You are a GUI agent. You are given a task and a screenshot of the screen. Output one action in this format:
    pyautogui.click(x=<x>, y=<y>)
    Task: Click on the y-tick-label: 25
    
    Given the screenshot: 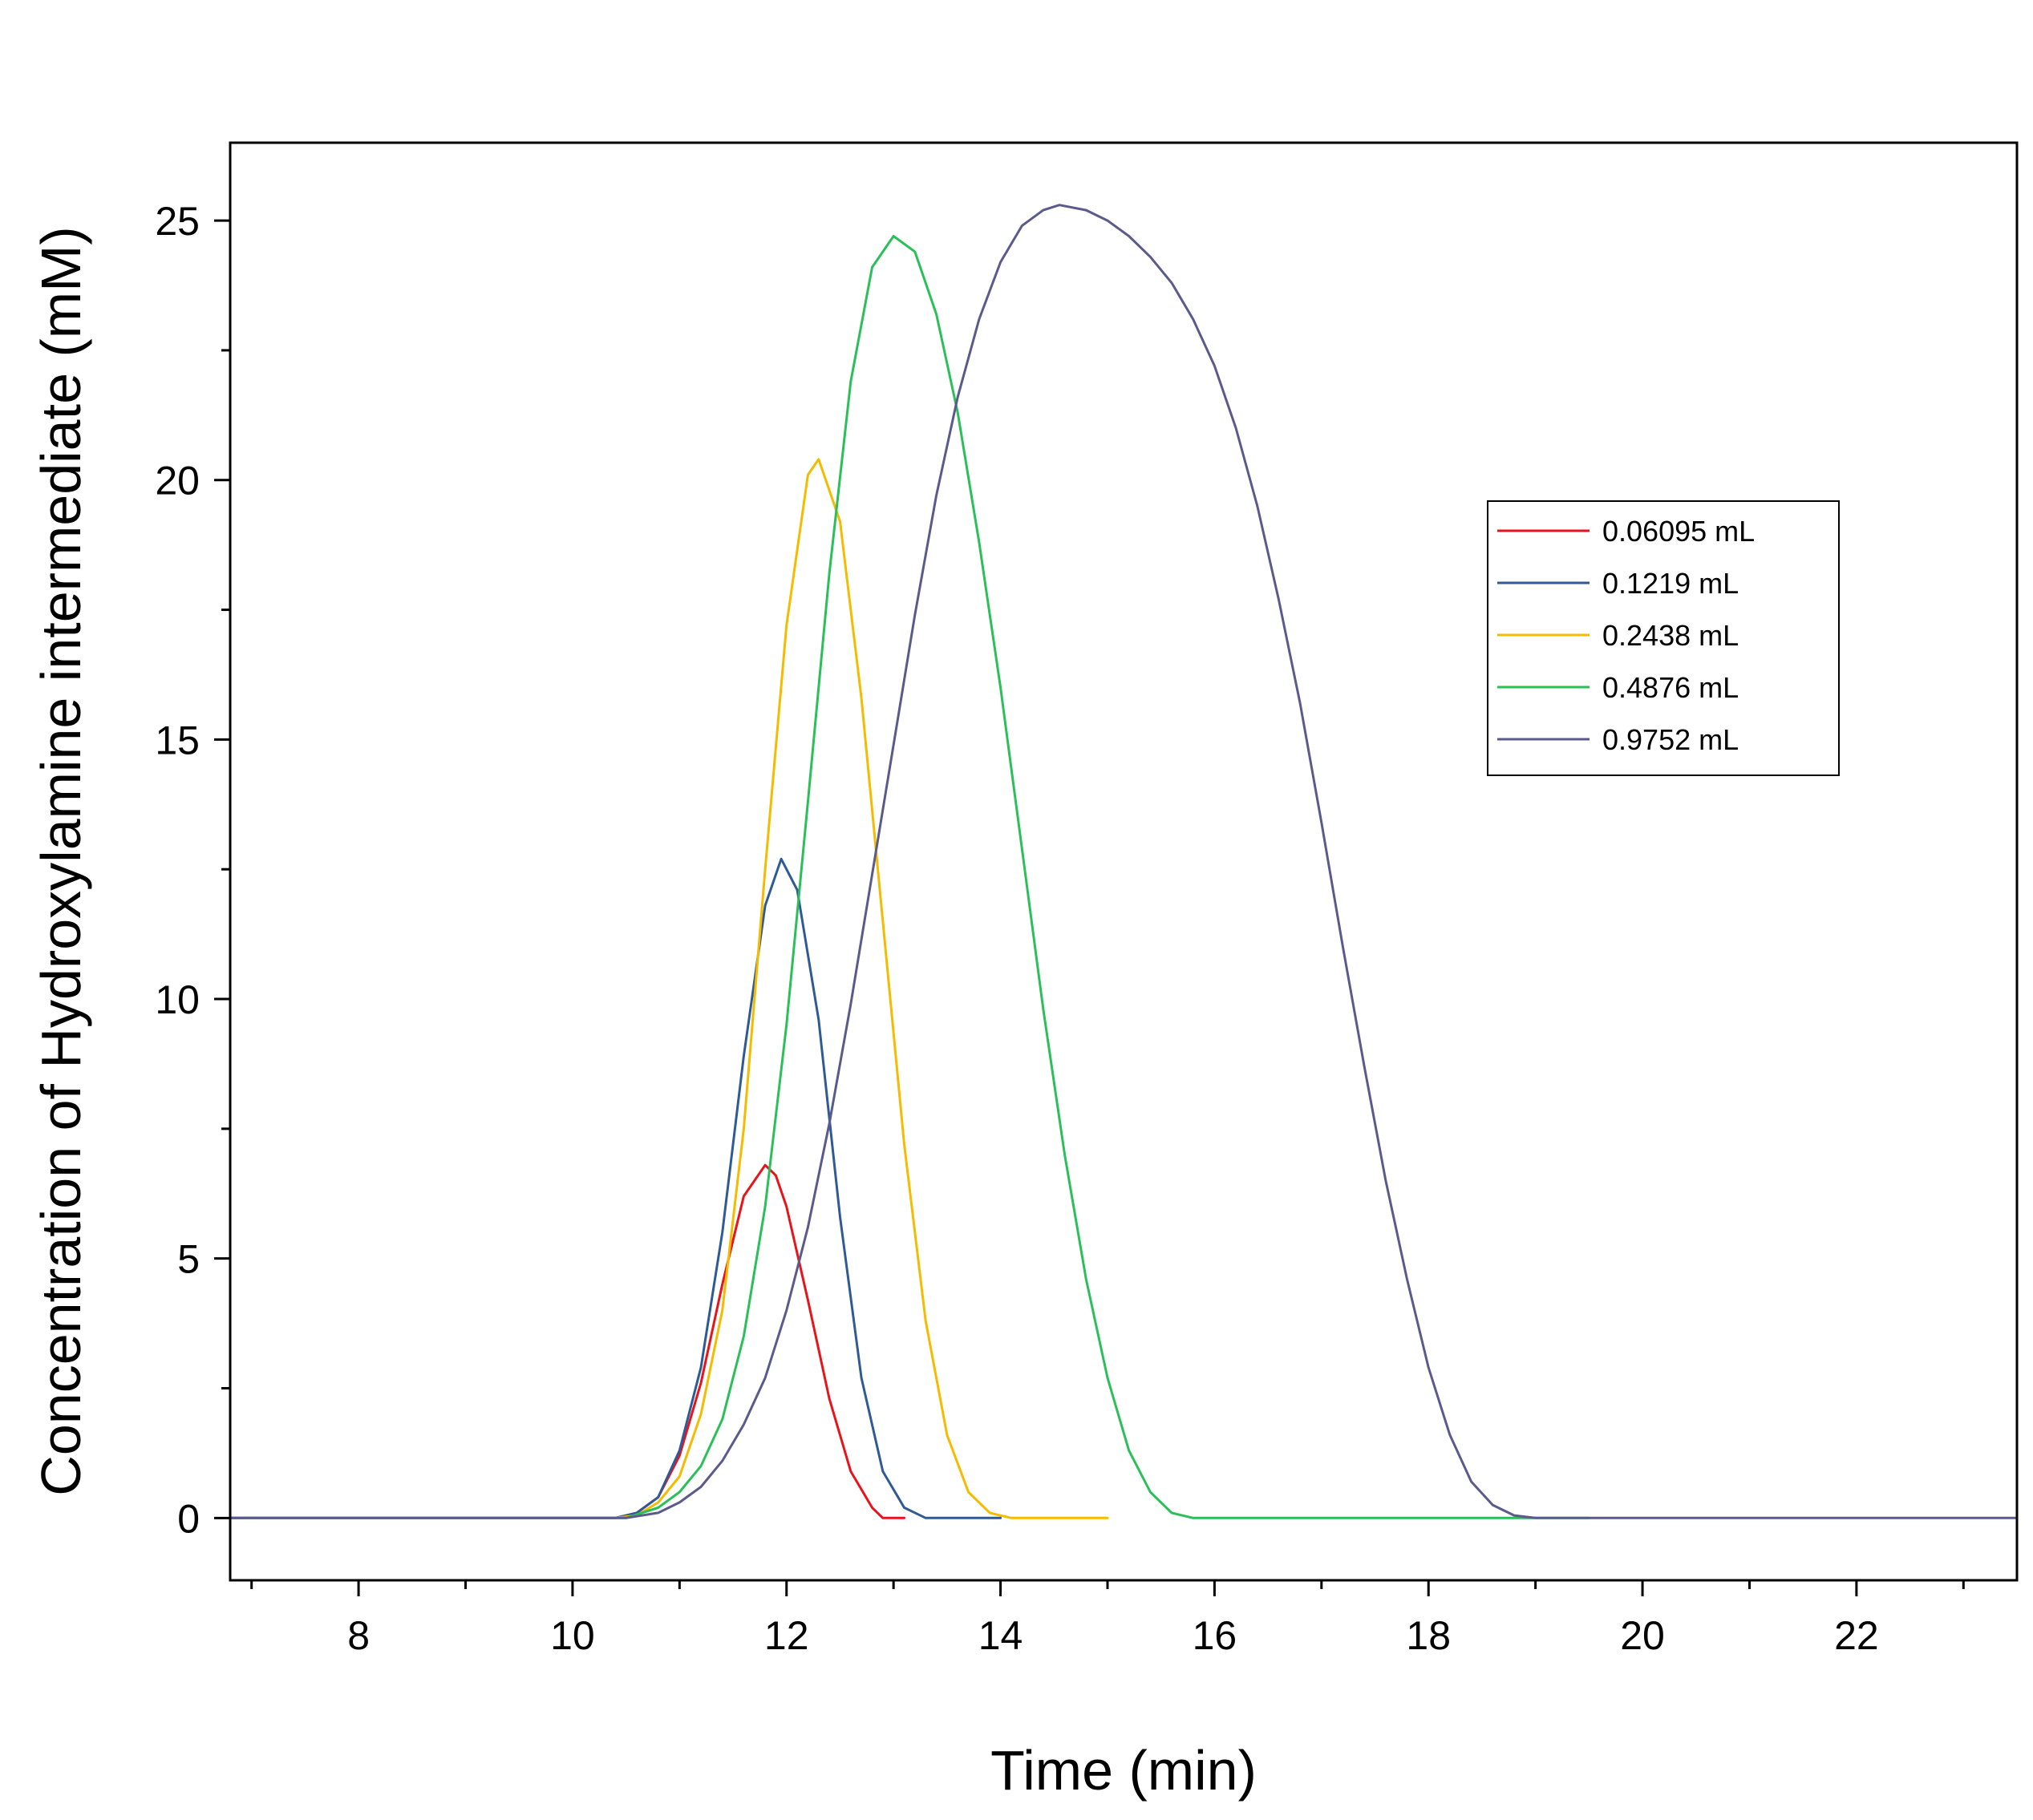 What is the action you would take?
    pyautogui.click(x=177, y=221)
    